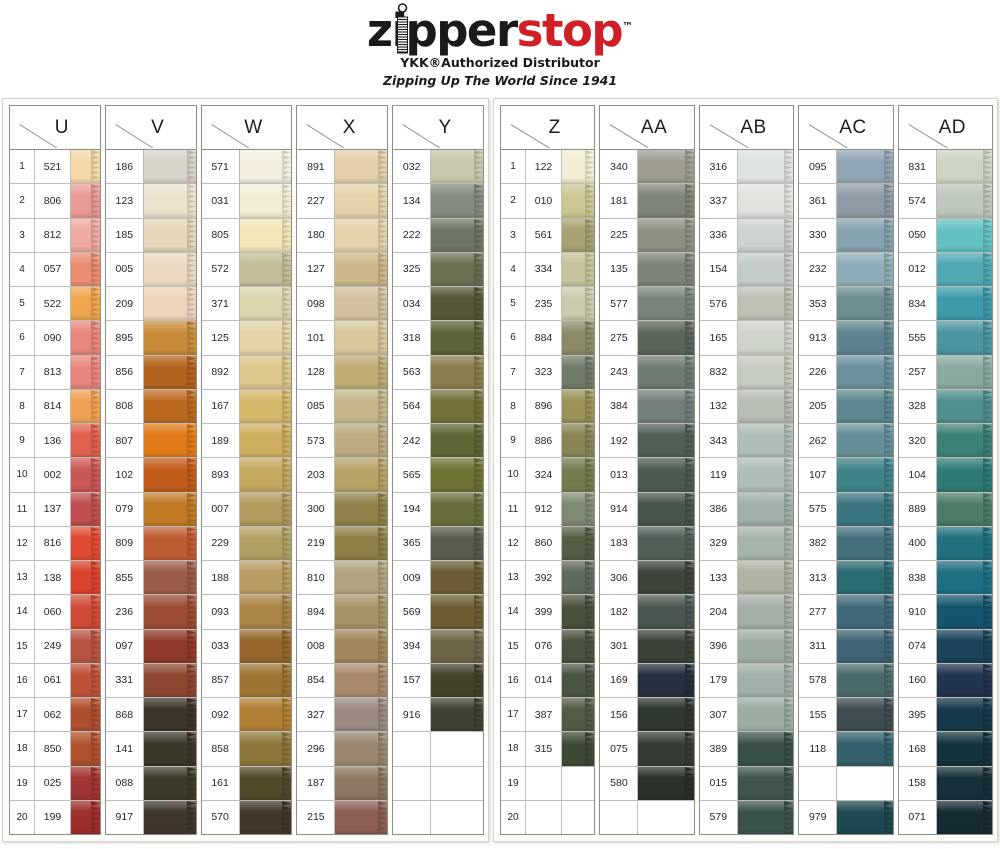 The width and height of the screenshot is (1000, 849). What do you see at coordinates (55, 782) in the screenshot?
I see `swatch-row: 19 025` at bounding box center [55, 782].